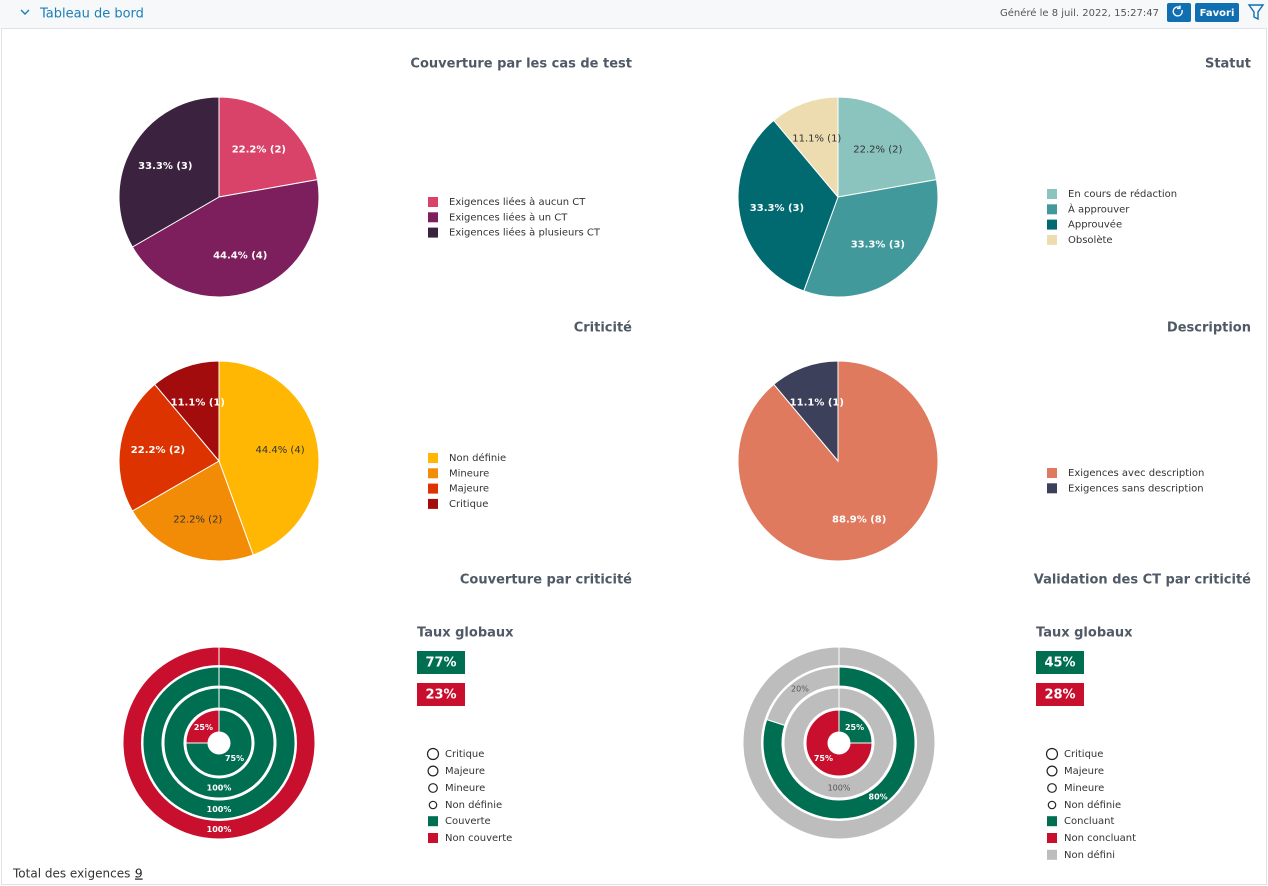  What do you see at coordinates (1090, 240) in the screenshot?
I see `legend-label: Obsolète` at bounding box center [1090, 240].